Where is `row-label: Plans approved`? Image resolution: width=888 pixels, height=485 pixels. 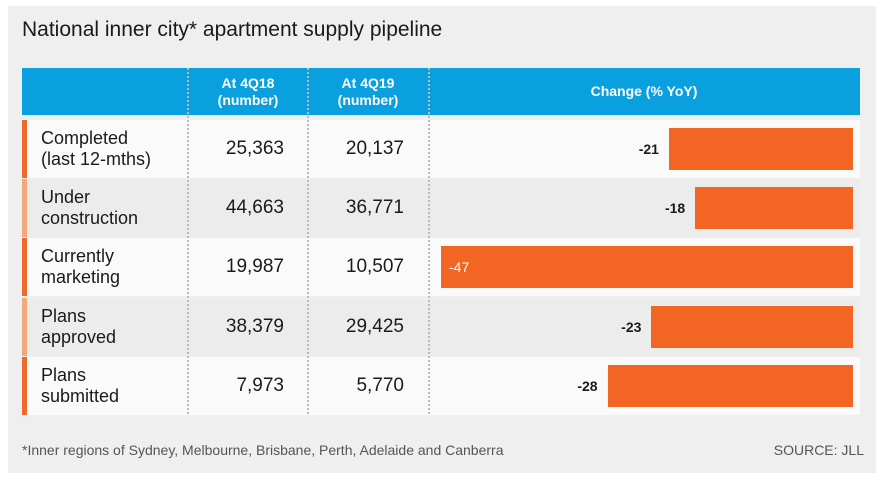 row-label: Plans approved is located at coordinates (78, 327).